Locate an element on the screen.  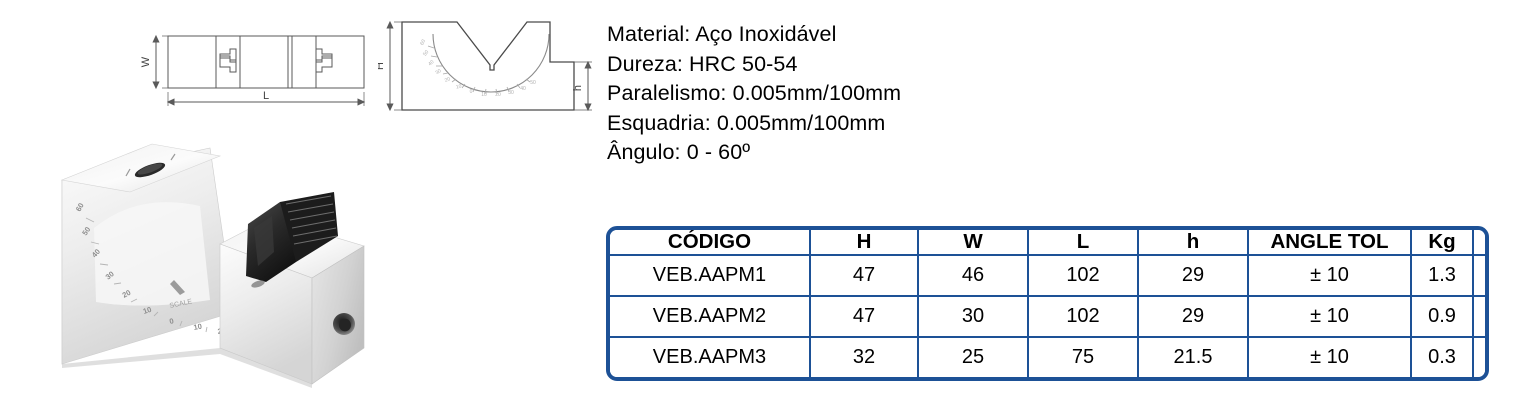
spec-line-parallelism: Paralelismo: 0.005mm/100mm is located at coordinates (754, 93).